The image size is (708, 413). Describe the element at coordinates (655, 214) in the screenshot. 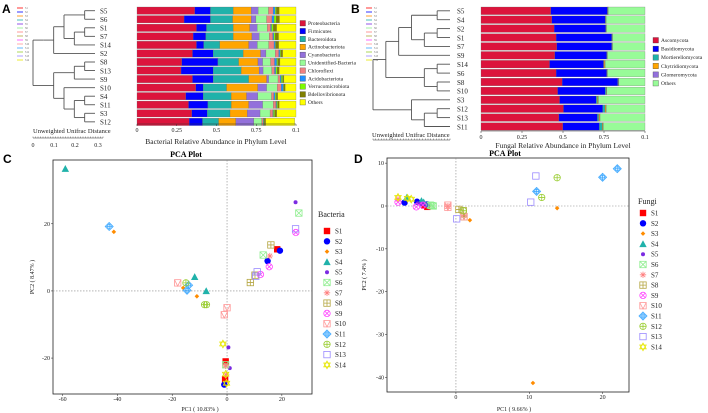

I see `legend-label: S1` at that location.